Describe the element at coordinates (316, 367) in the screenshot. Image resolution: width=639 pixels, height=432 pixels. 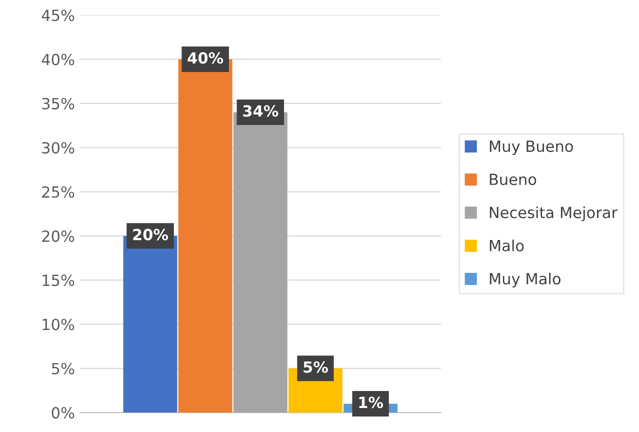
I see `data-label: 5%` at that location.